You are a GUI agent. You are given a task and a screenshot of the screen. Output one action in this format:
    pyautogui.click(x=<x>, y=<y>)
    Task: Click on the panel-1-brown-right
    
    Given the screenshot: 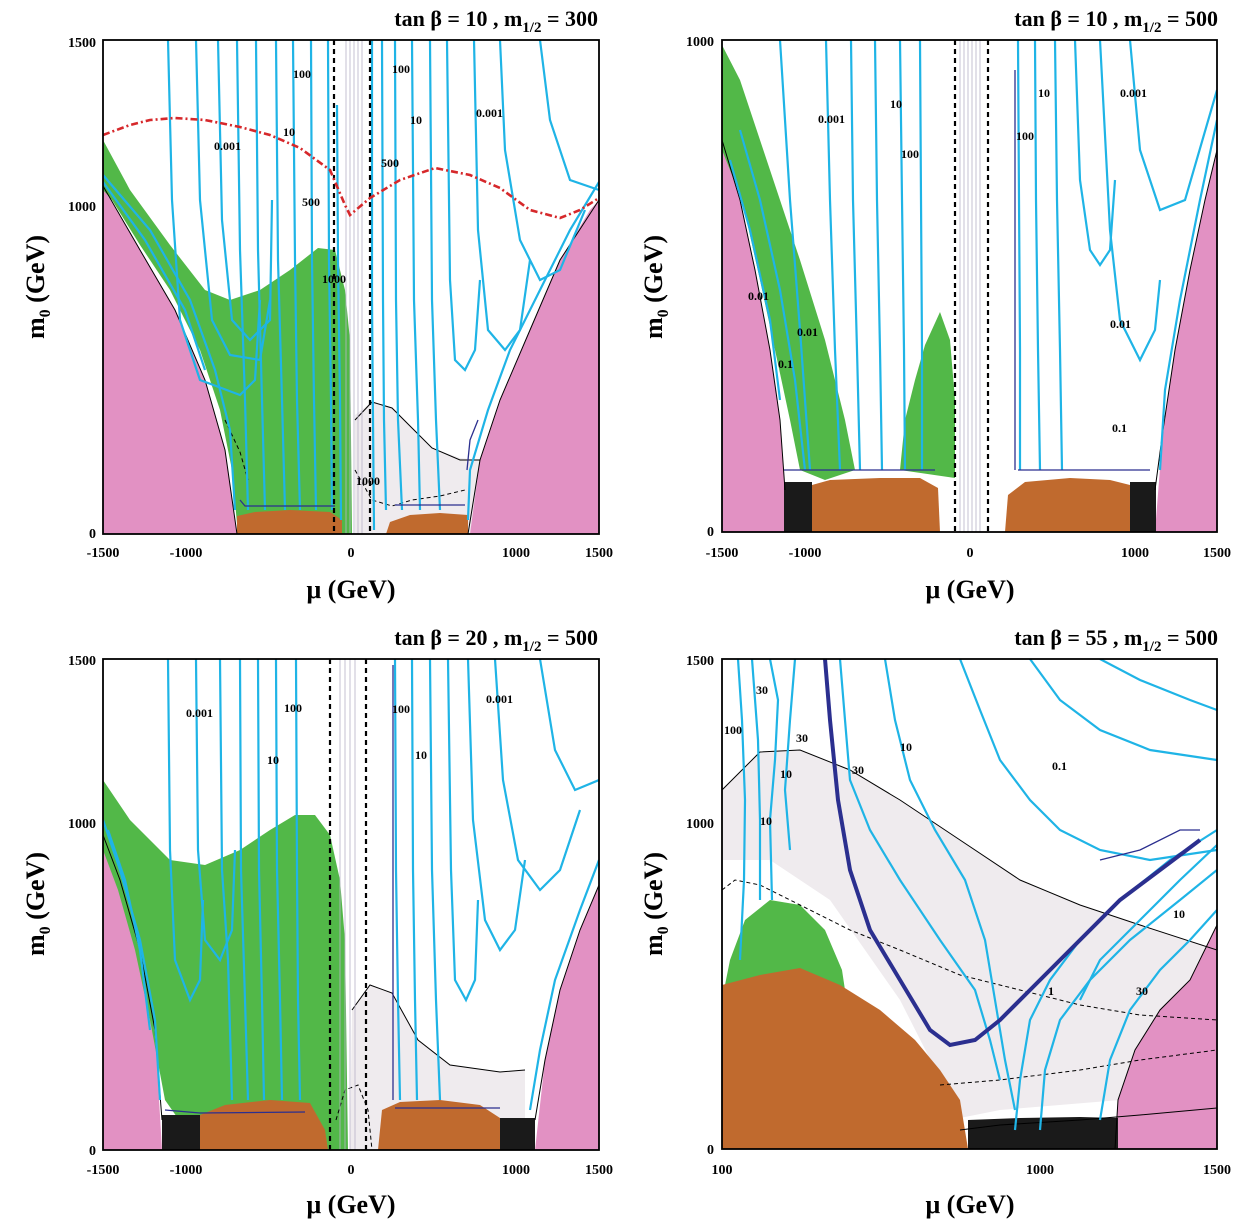 What is the action you would take?
    pyautogui.click(x=427, y=523)
    